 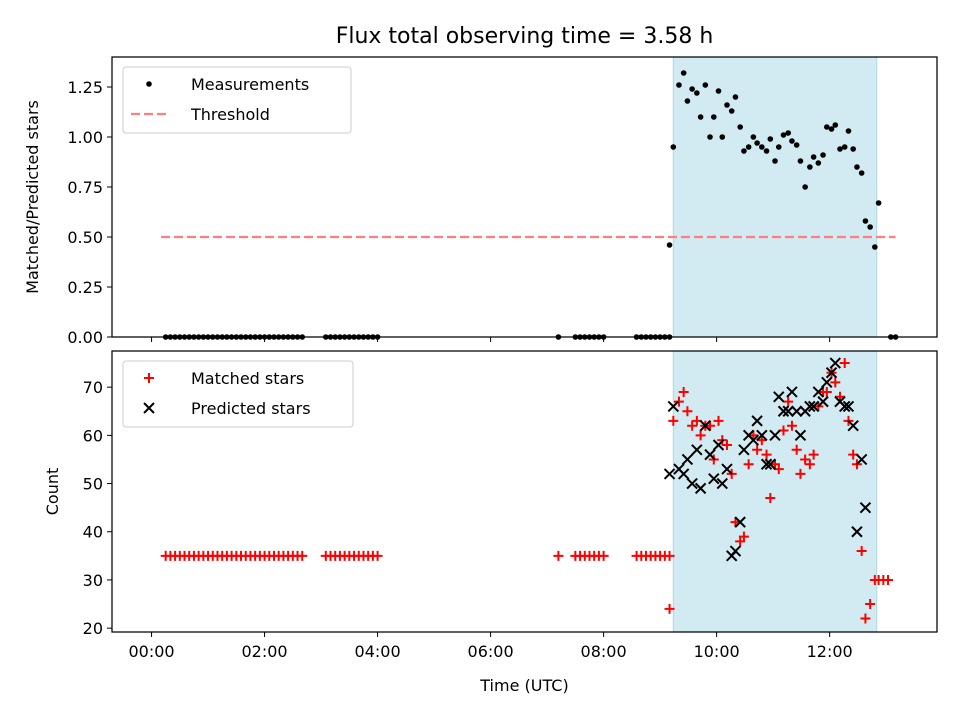 I want to click on y-tick-label: 0.25, so click(x=85, y=287).